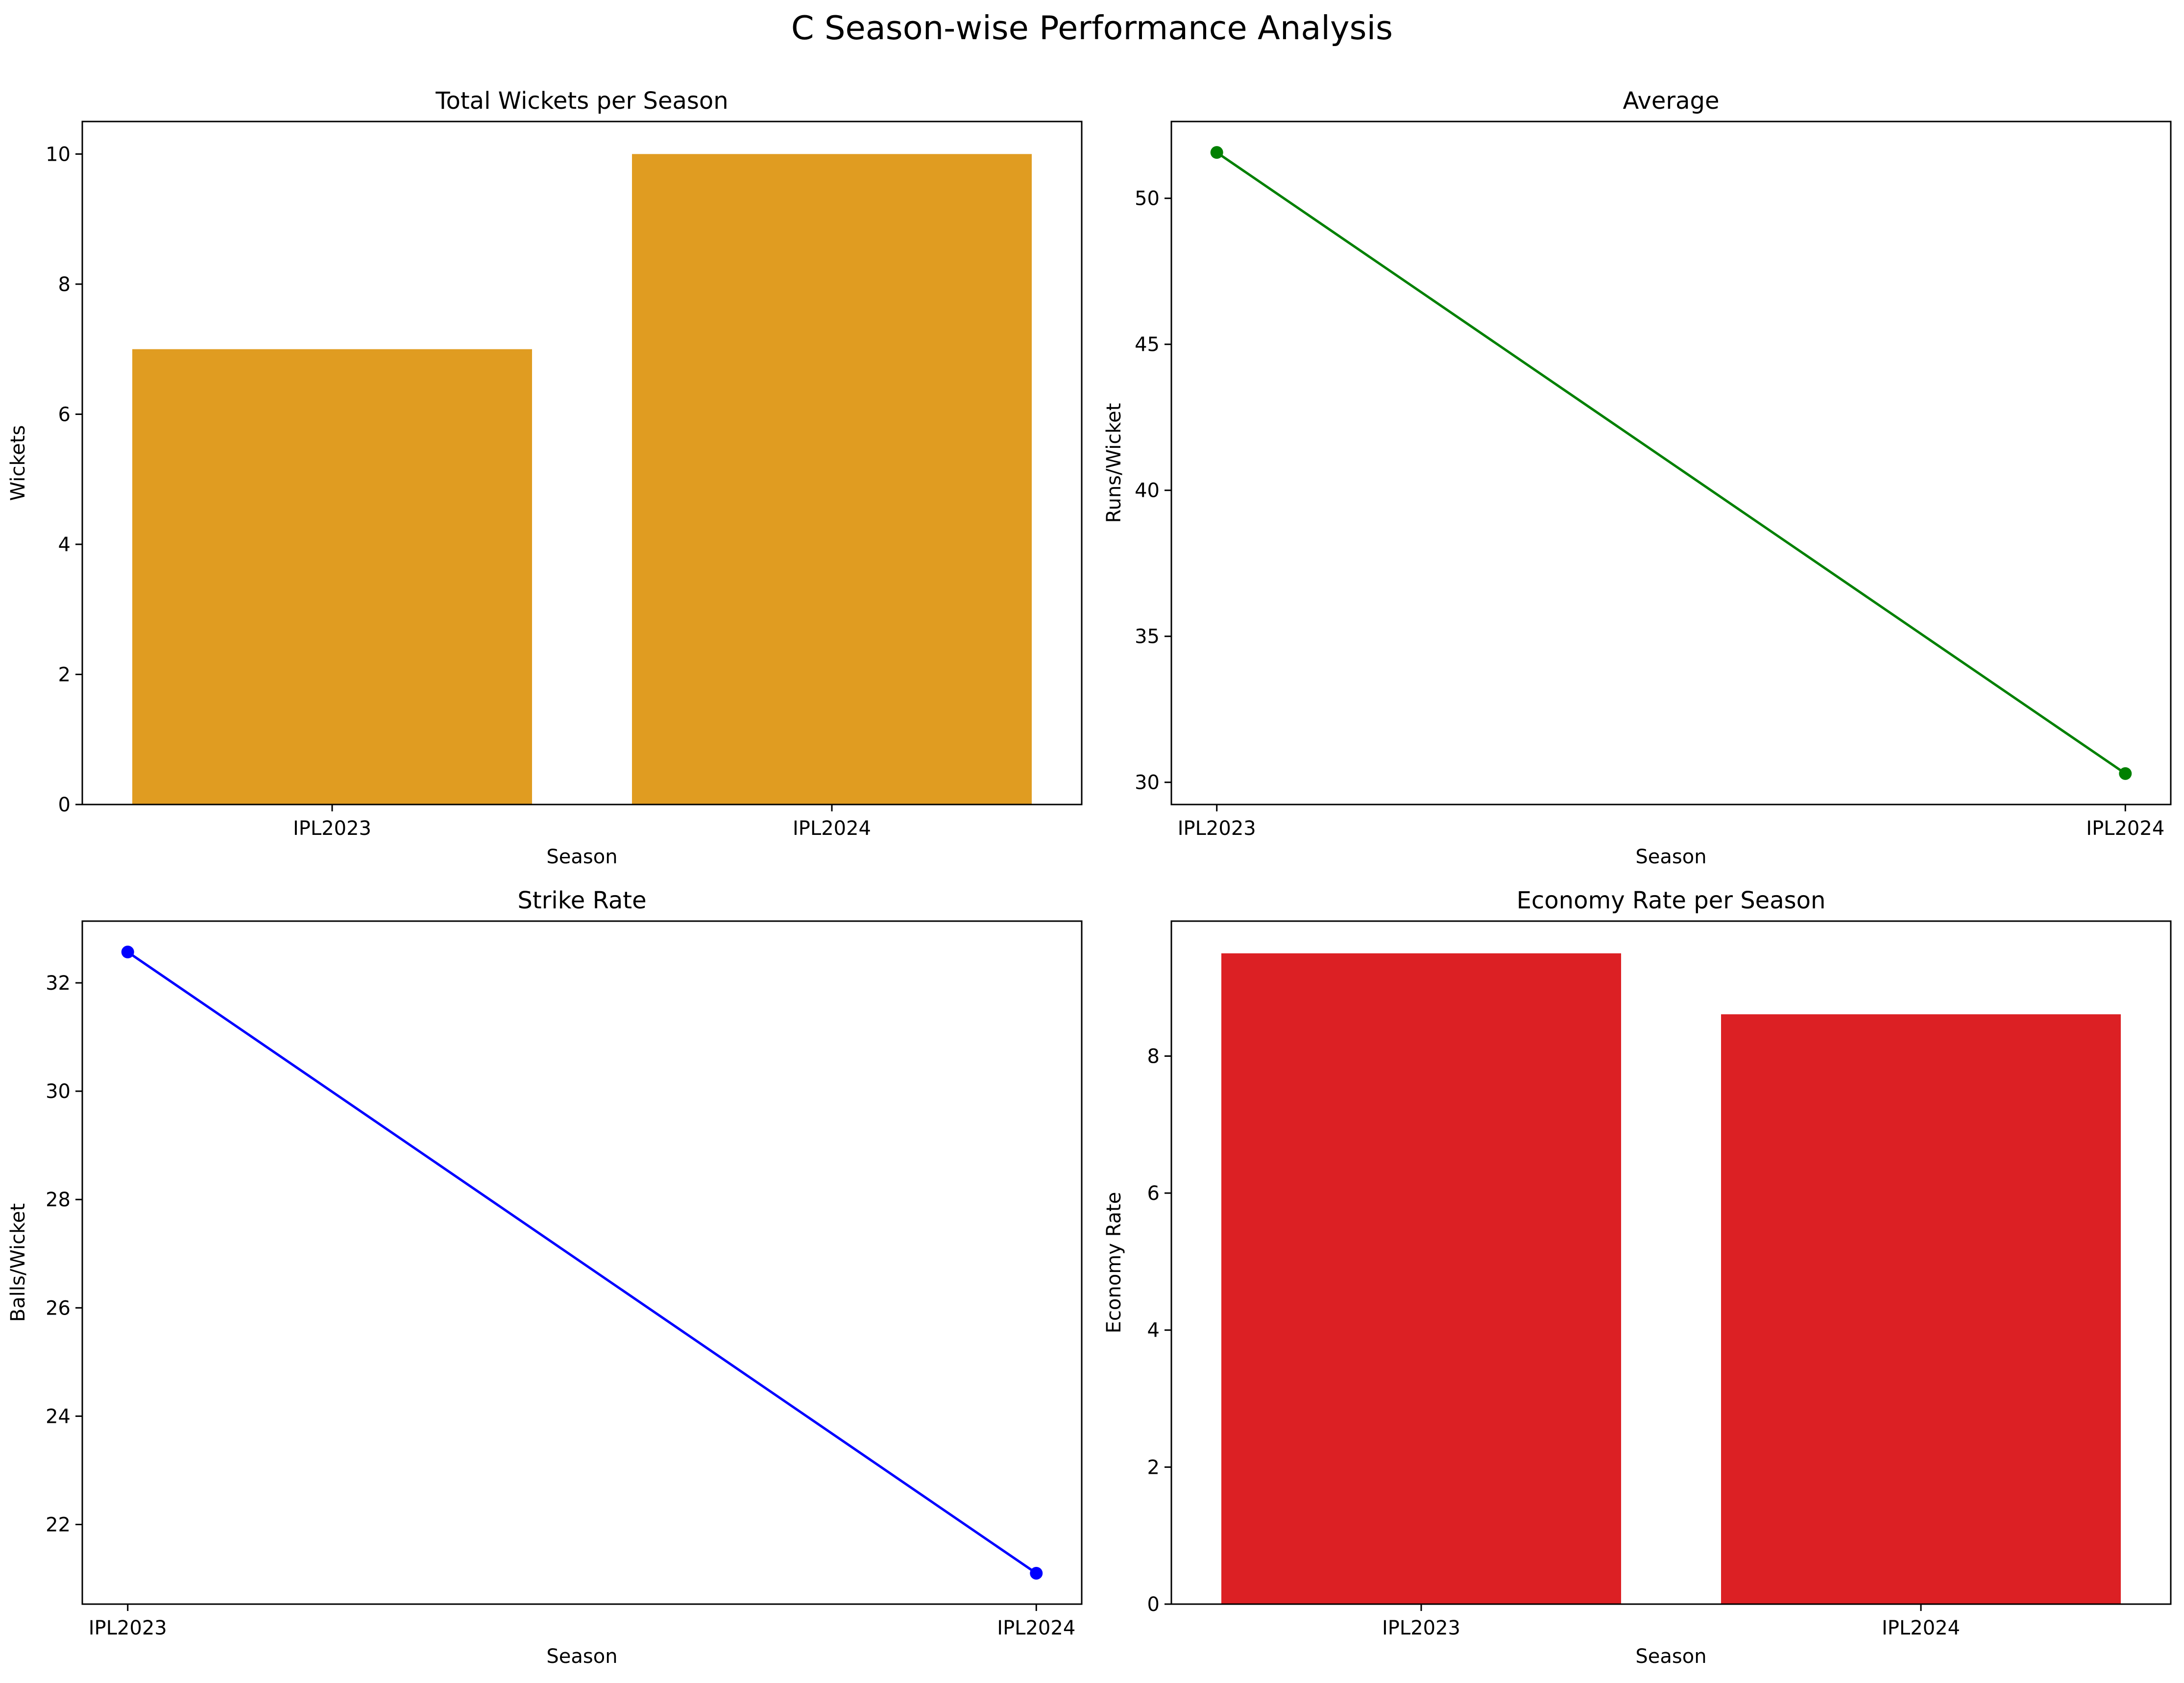 The width and height of the screenshot is (2184, 1683). I want to click on y-axis-label: Balls/Wicket, so click(18, 1262).